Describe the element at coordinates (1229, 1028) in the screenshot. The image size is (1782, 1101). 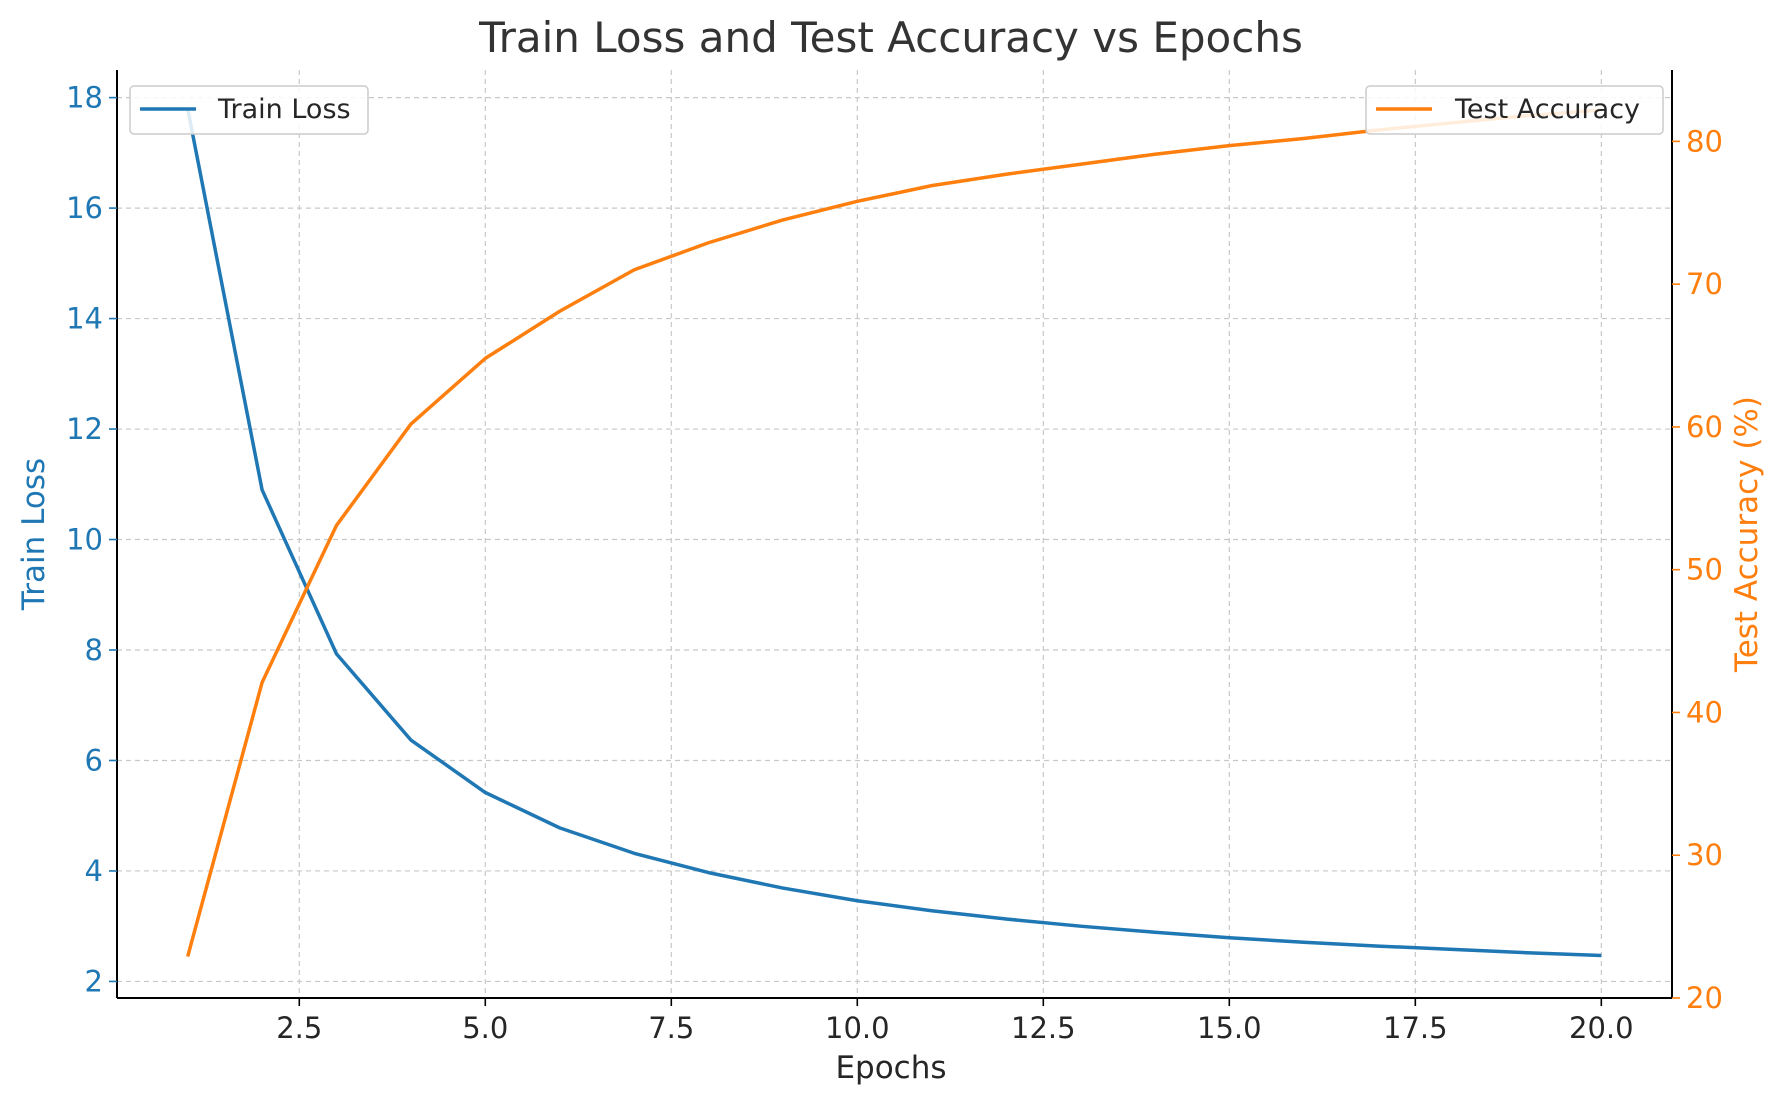
I see `x-tick-label: 15.0` at that location.